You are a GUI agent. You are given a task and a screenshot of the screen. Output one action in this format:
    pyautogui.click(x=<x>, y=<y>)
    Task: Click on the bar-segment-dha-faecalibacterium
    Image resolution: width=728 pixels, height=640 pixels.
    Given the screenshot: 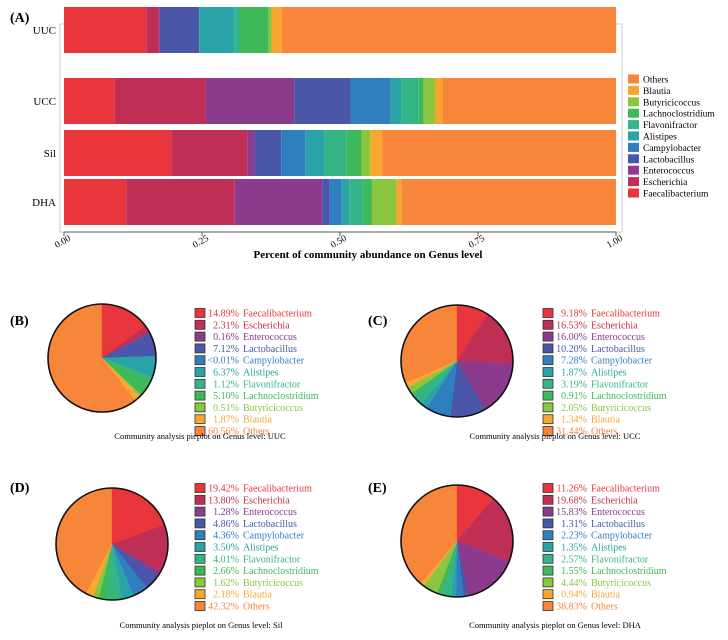 What is the action you would take?
    pyautogui.click(x=95, y=202)
    